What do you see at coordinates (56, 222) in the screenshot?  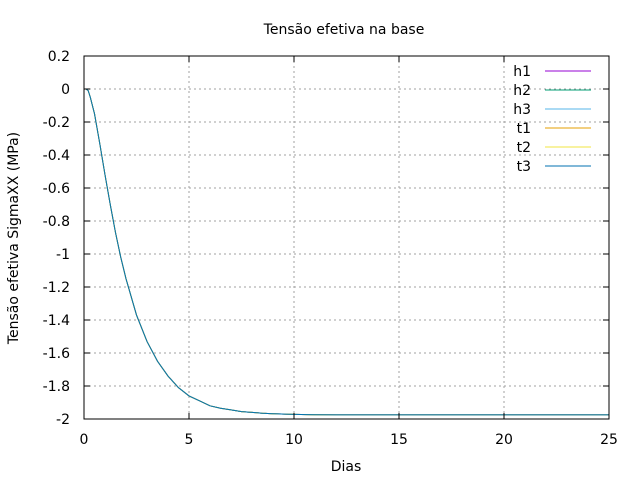 I see `y-tick-label: -0.8` at bounding box center [56, 222].